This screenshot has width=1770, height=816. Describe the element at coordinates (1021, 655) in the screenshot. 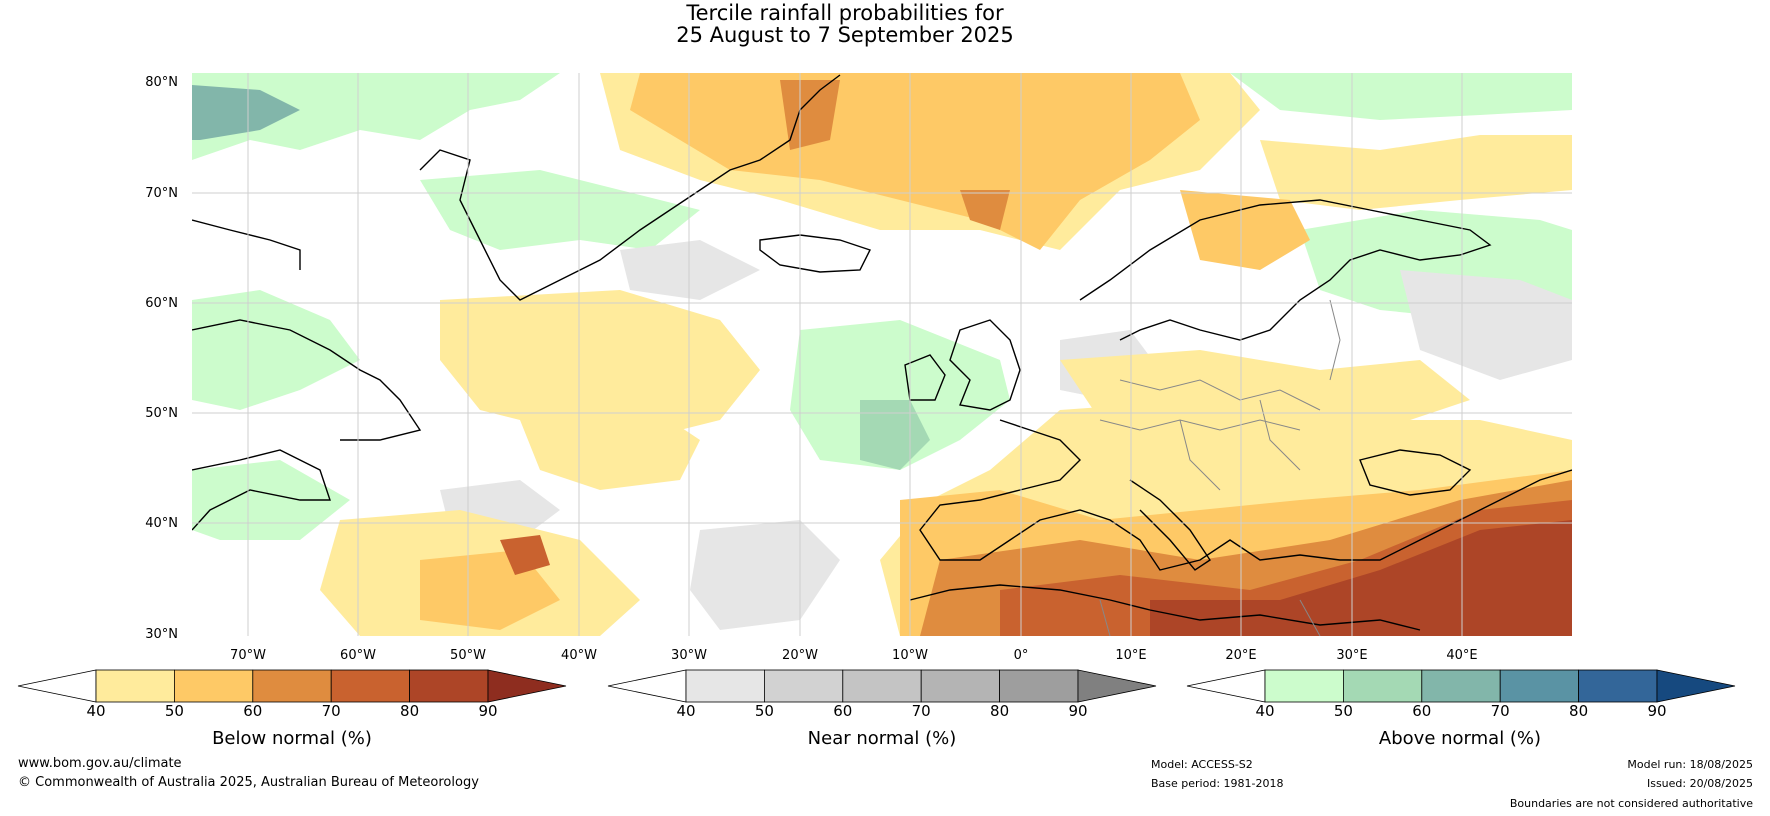

I see `lon-label: 0°` at that location.